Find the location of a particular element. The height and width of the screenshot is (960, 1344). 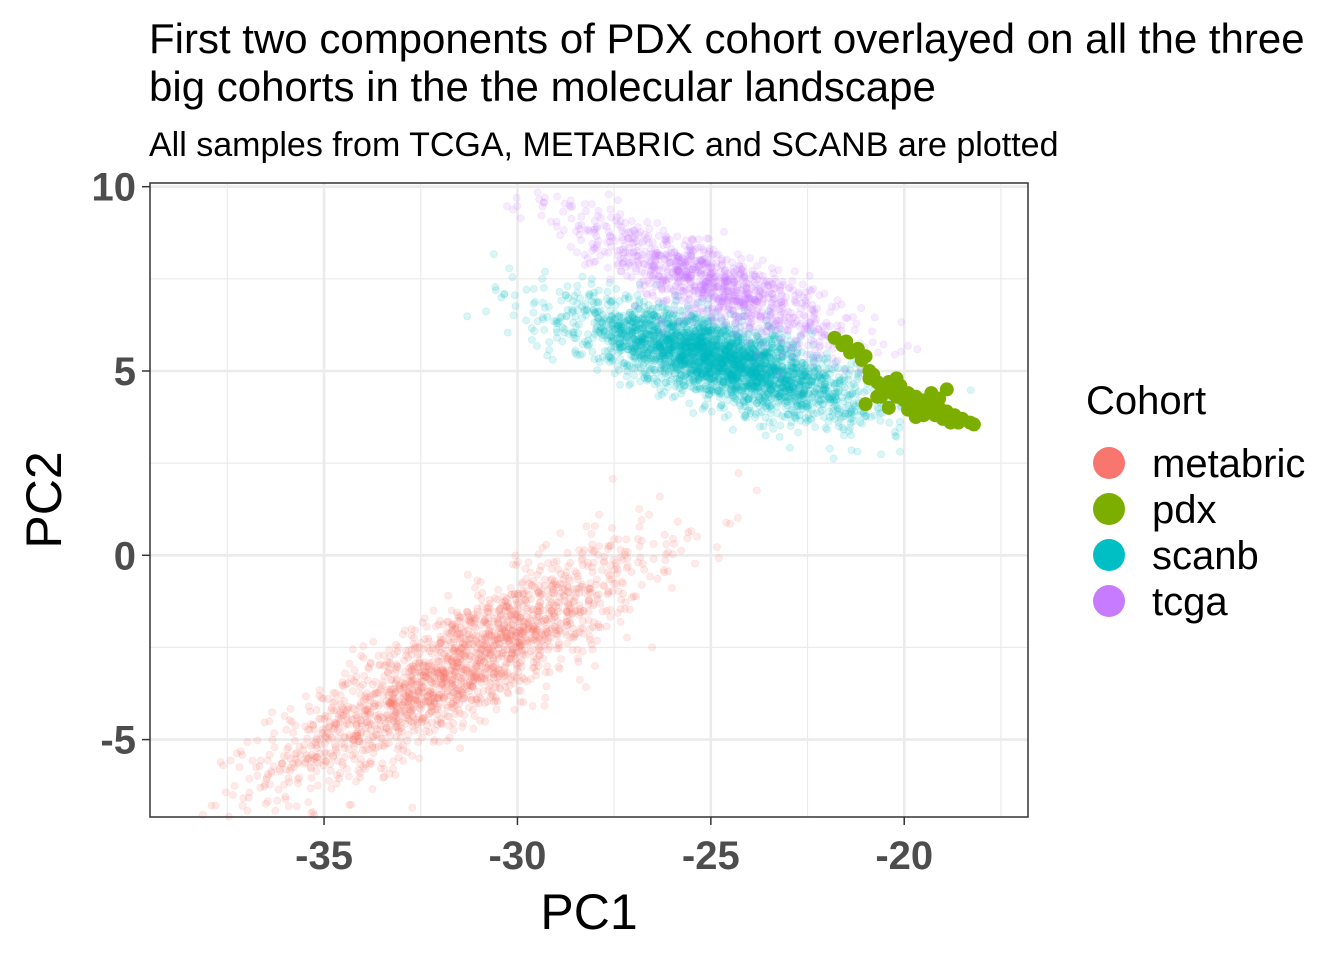

point-tcga is located at coordinates (520, 218).